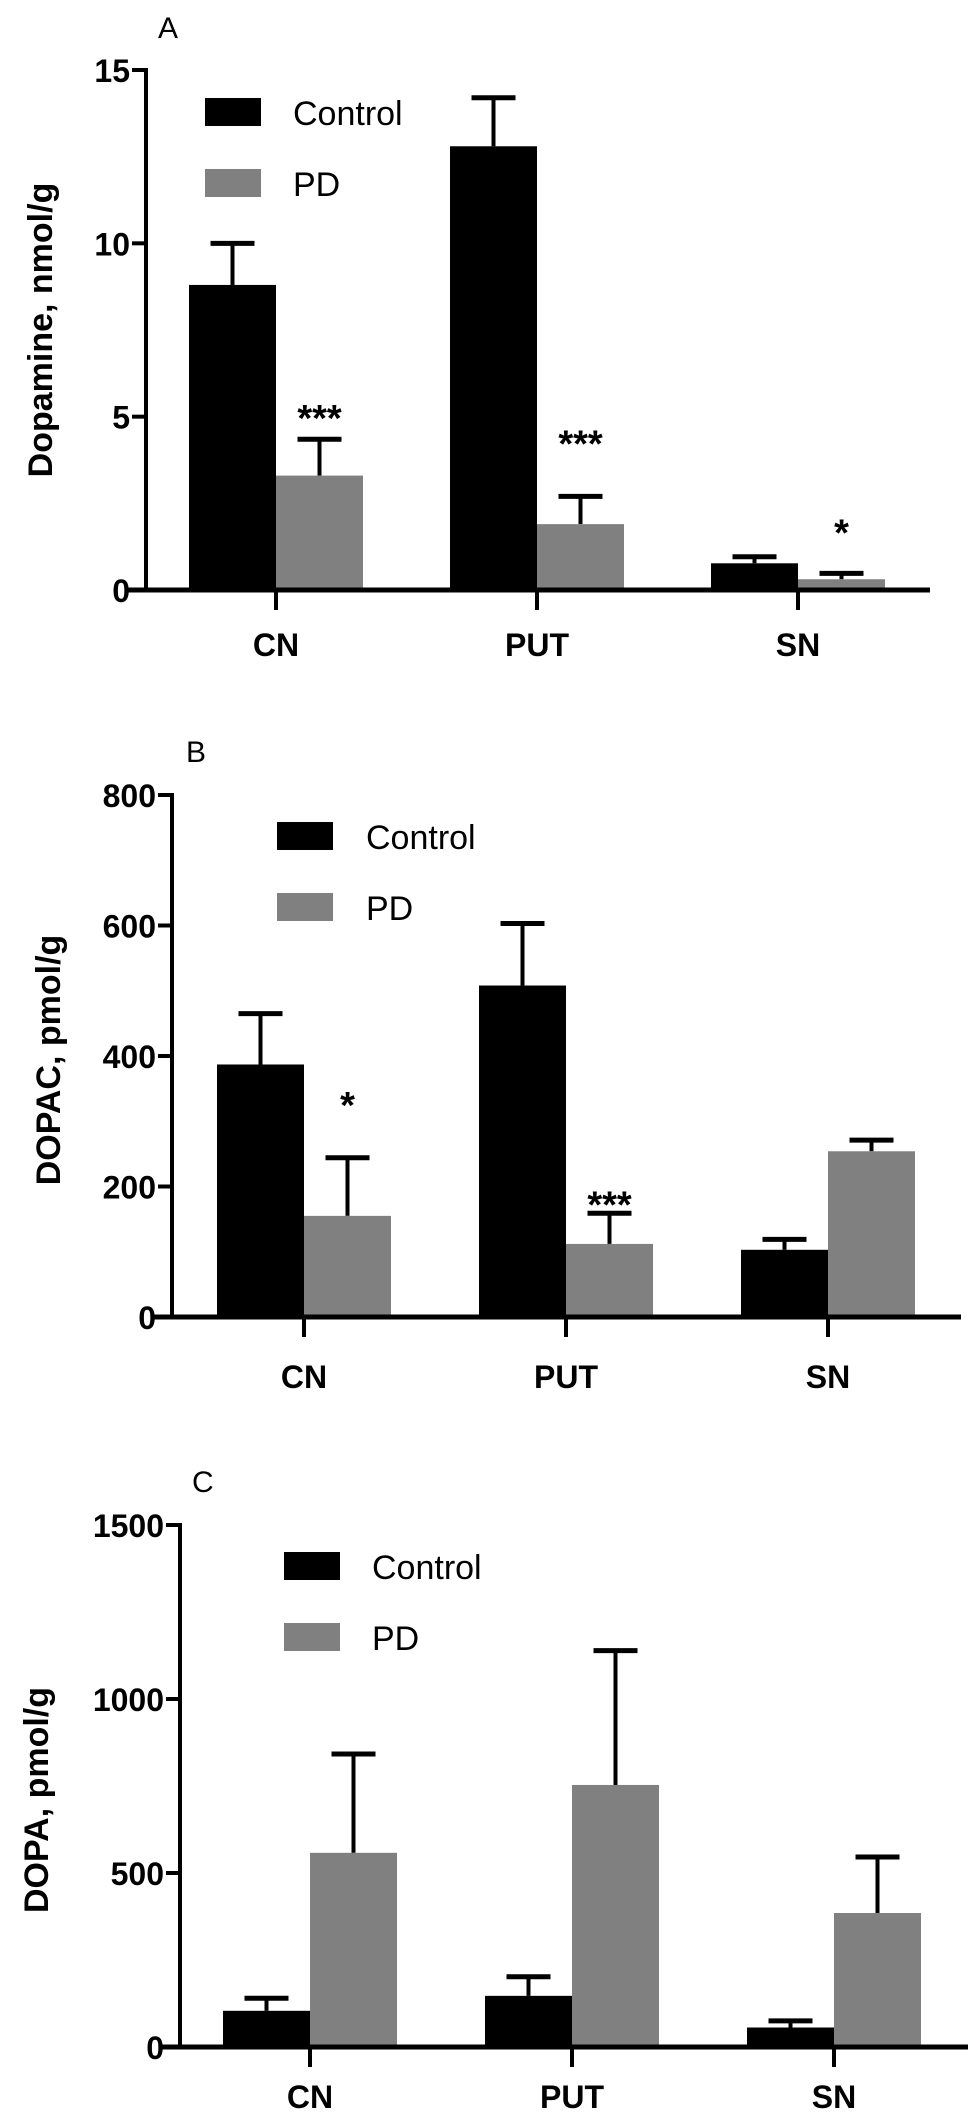 The height and width of the screenshot is (2116, 968). What do you see at coordinates (137, 1874) in the screenshot?
I see `y-tick-label: 500` at bounding box center [137, 1874].